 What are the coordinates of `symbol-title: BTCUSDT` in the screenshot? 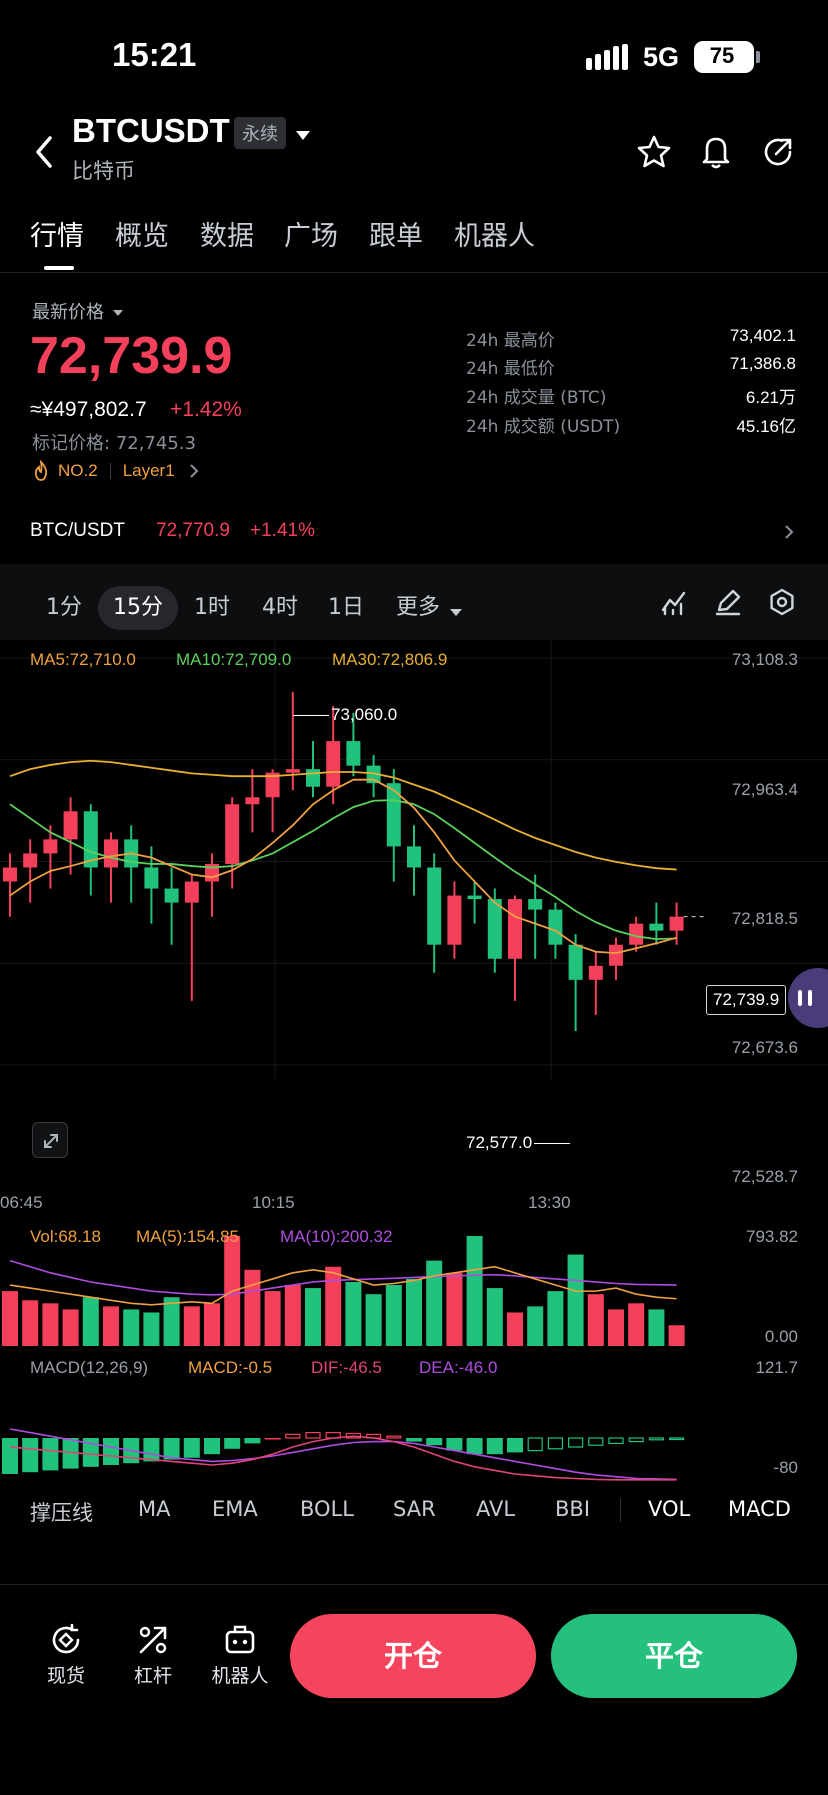 It's located at (151, 130).